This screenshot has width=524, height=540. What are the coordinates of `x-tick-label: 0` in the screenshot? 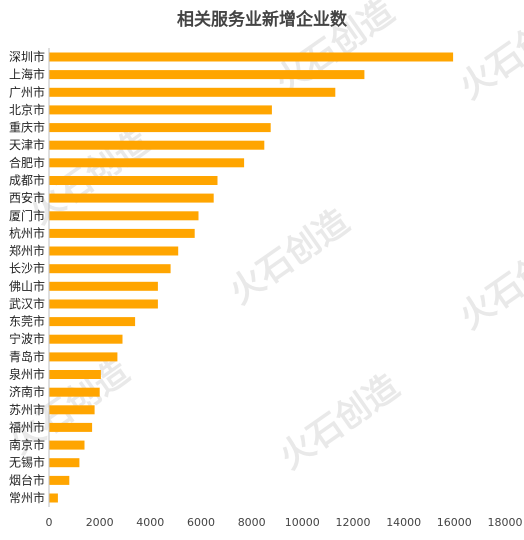 It's located at (49, 522).